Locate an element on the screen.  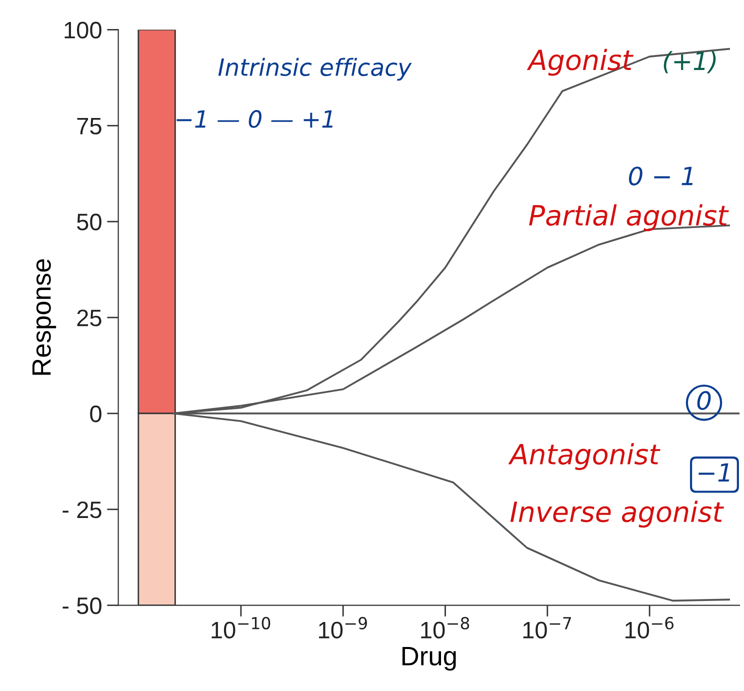
series-label: Antagonist is located at coordinates (584, 456).